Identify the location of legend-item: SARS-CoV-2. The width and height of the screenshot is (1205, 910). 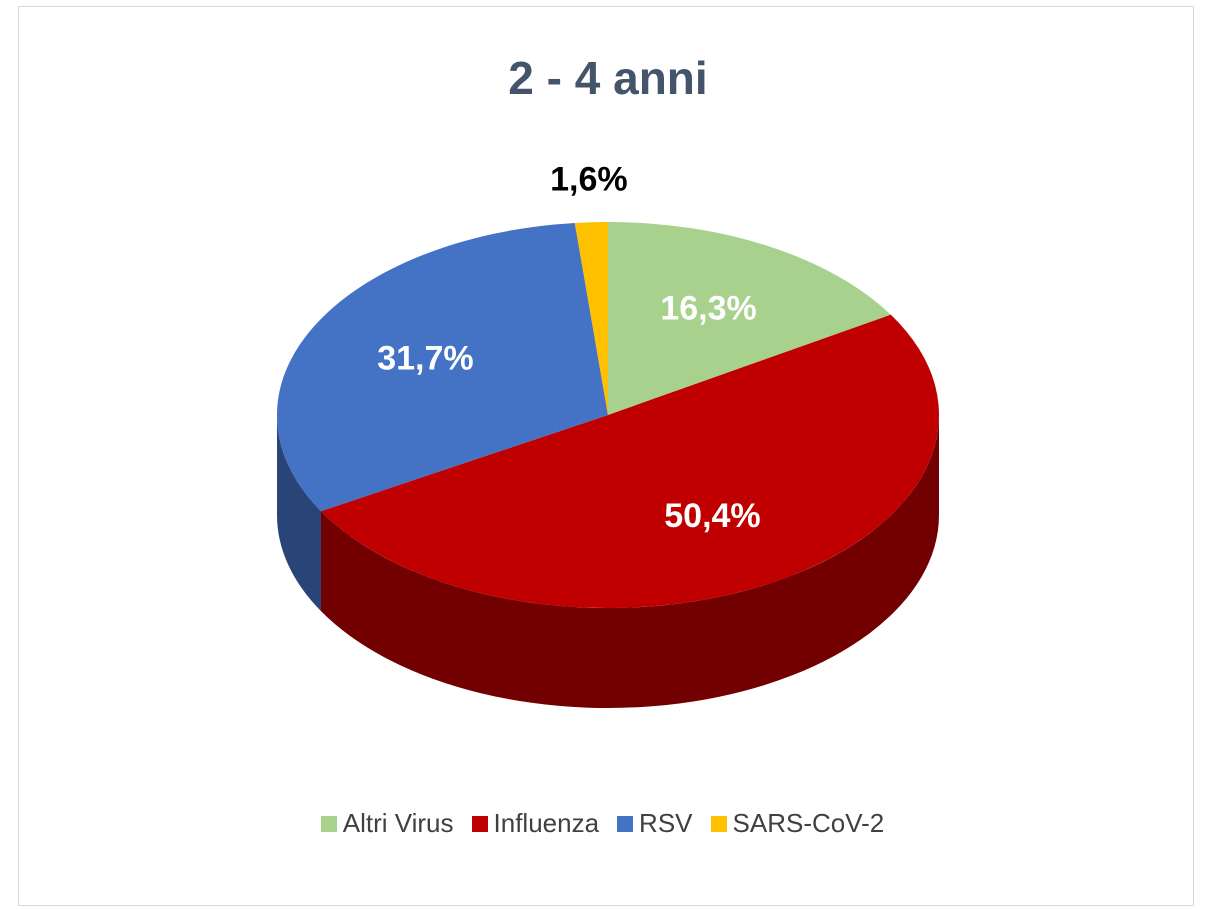
(797, 823).